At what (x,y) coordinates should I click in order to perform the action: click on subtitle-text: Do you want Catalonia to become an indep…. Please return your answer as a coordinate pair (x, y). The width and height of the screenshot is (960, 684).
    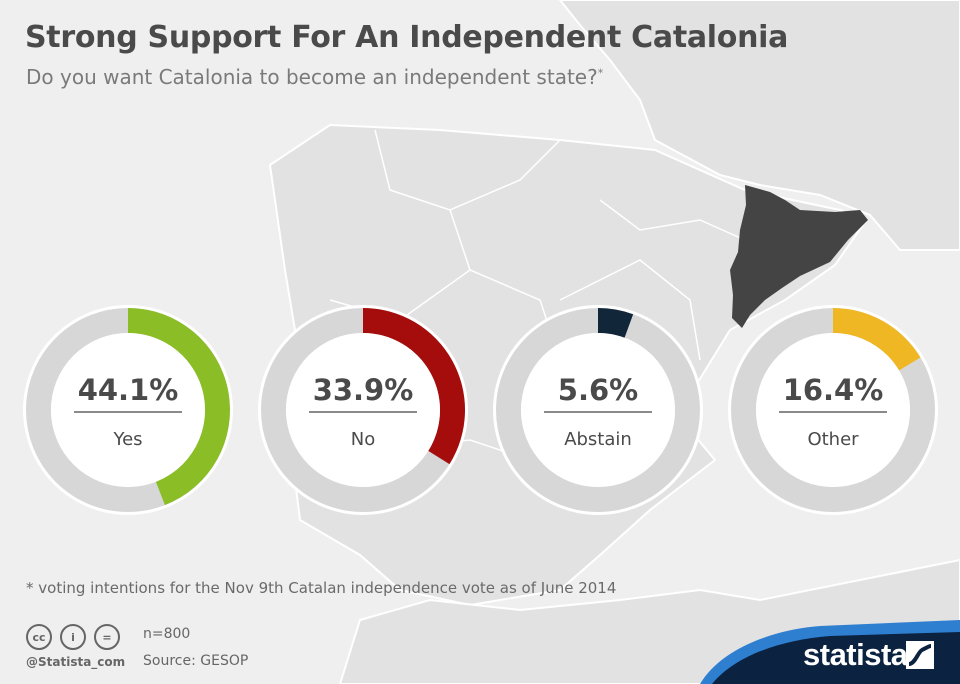
    Looking at the image, I should click on (312, 77).